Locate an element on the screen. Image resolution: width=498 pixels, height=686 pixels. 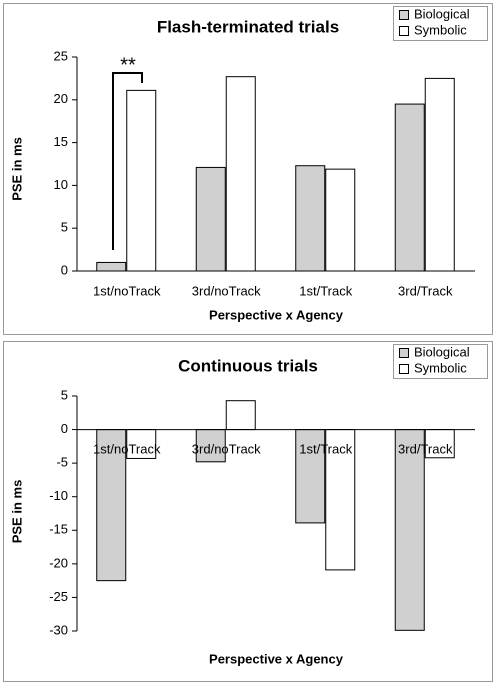
y-tick-label: 15 is located at coordinates (61, 141).